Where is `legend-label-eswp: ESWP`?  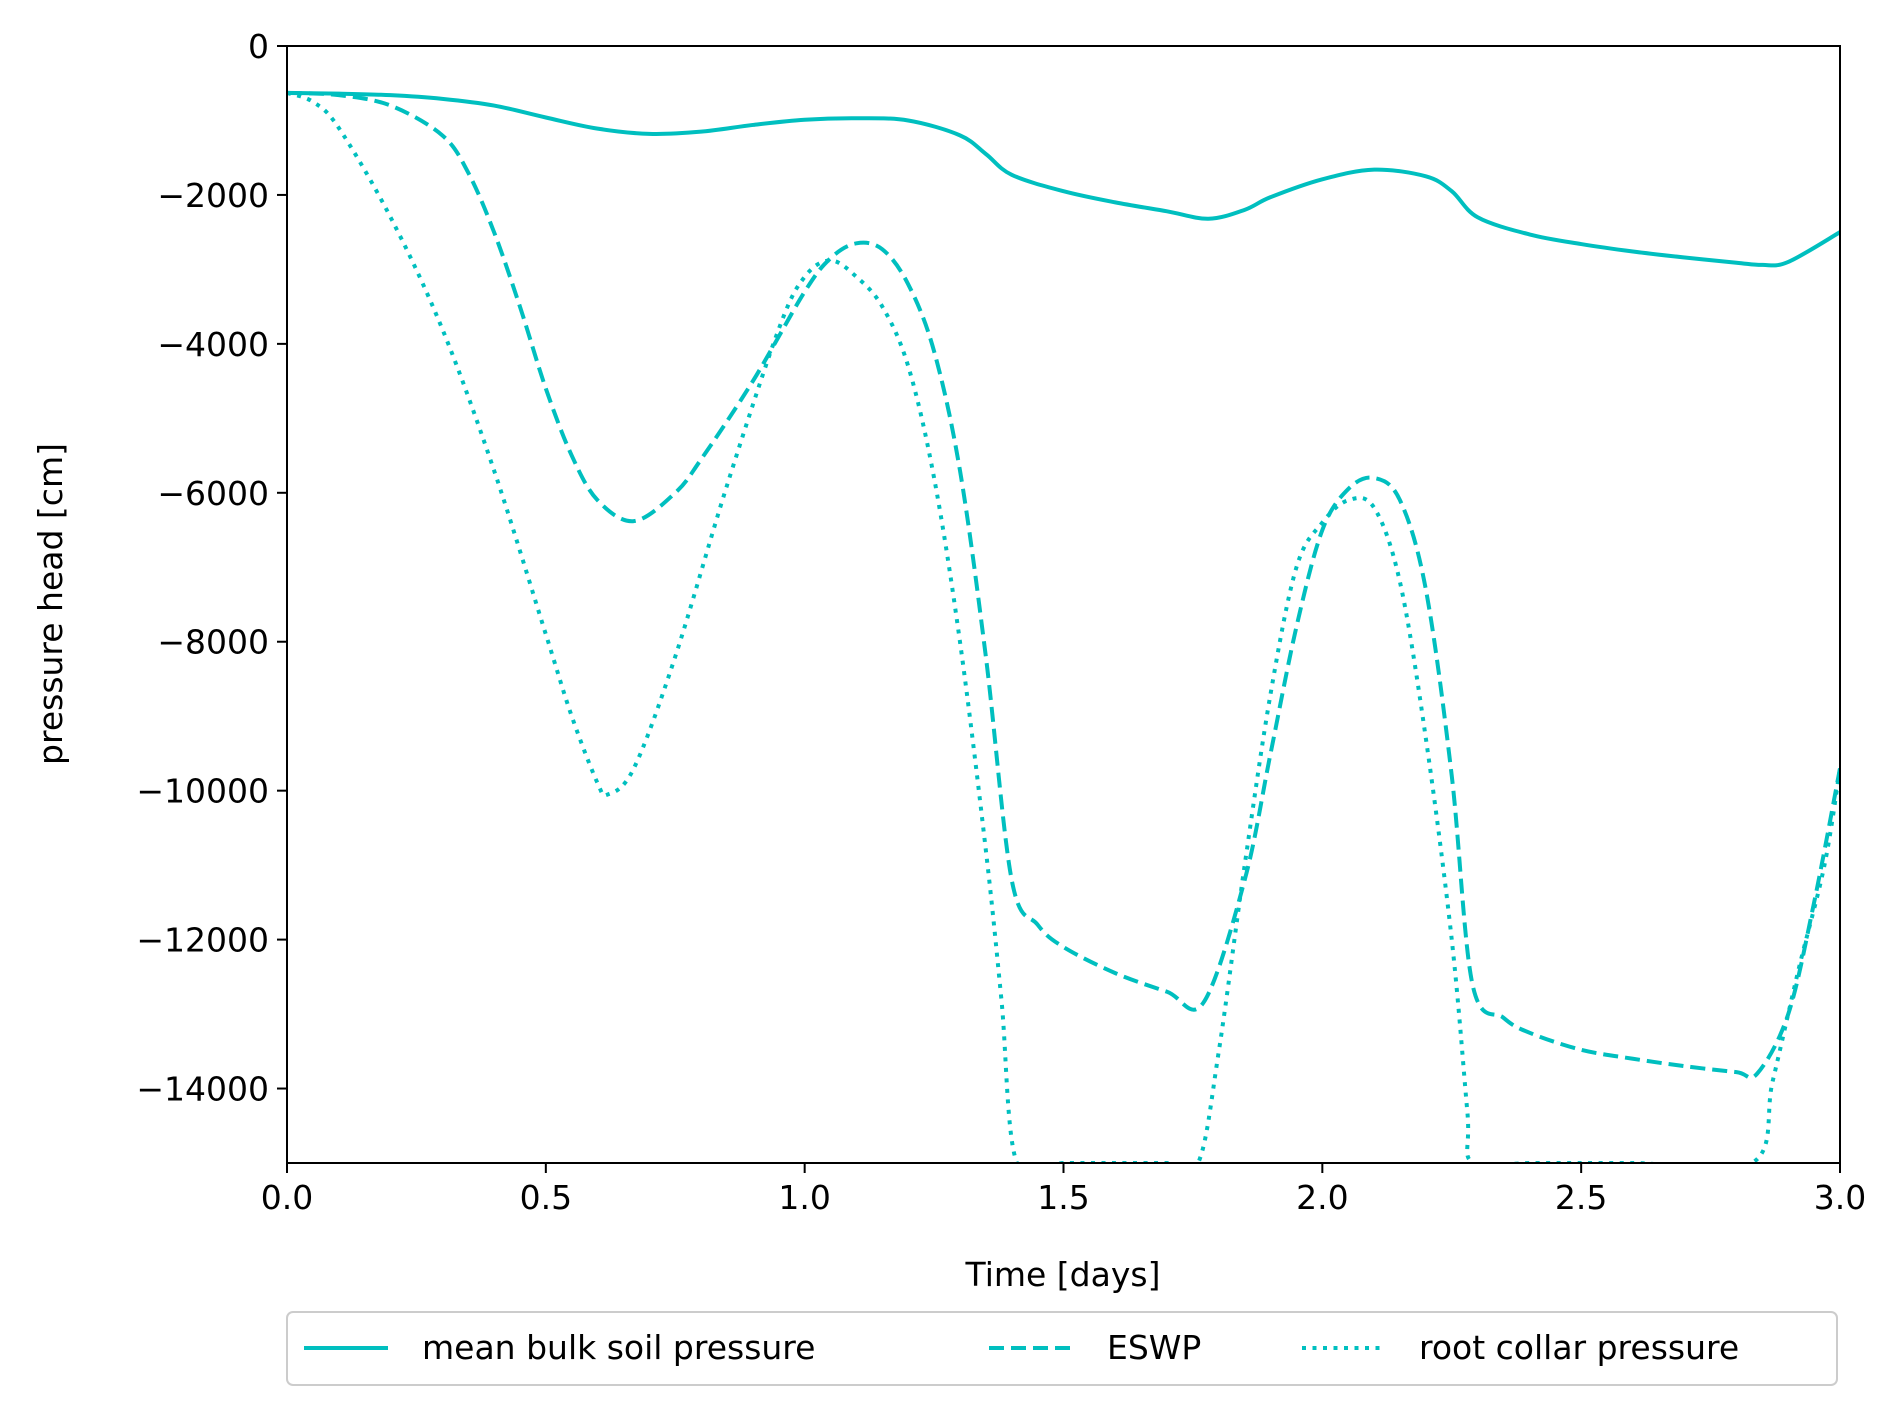
legend-label-eswp: ESWP is located at coordinates (1154, 1347).